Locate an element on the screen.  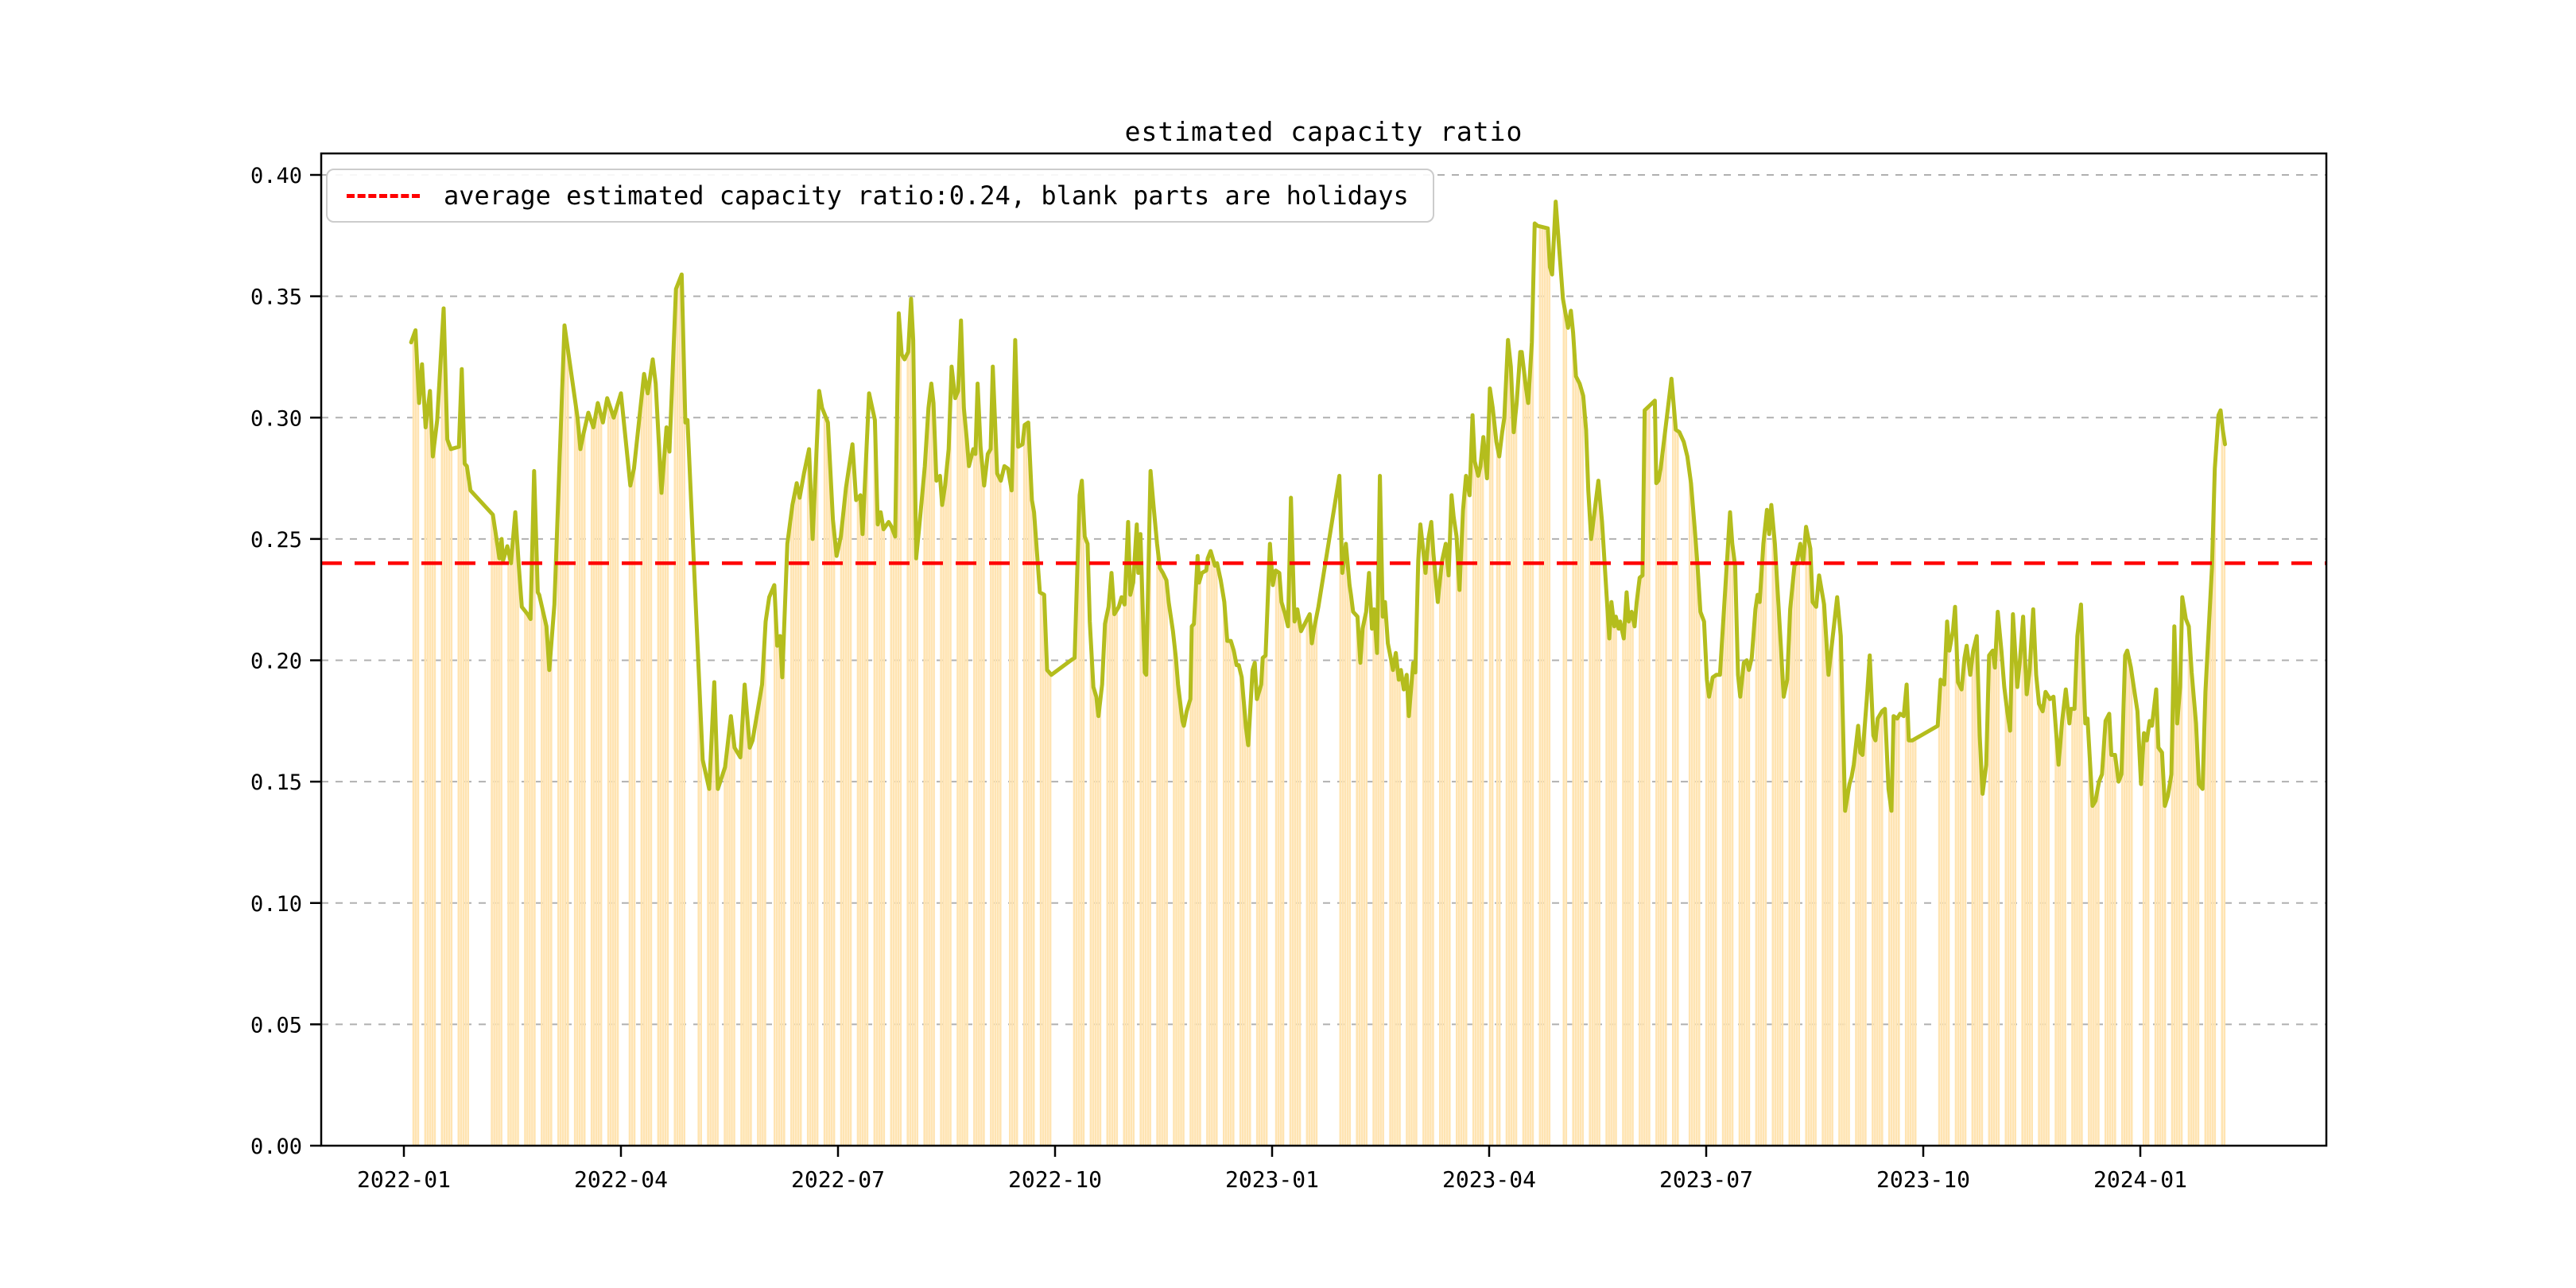
x-tick-label: 2022-07 is located at coordinates (838, 1179).